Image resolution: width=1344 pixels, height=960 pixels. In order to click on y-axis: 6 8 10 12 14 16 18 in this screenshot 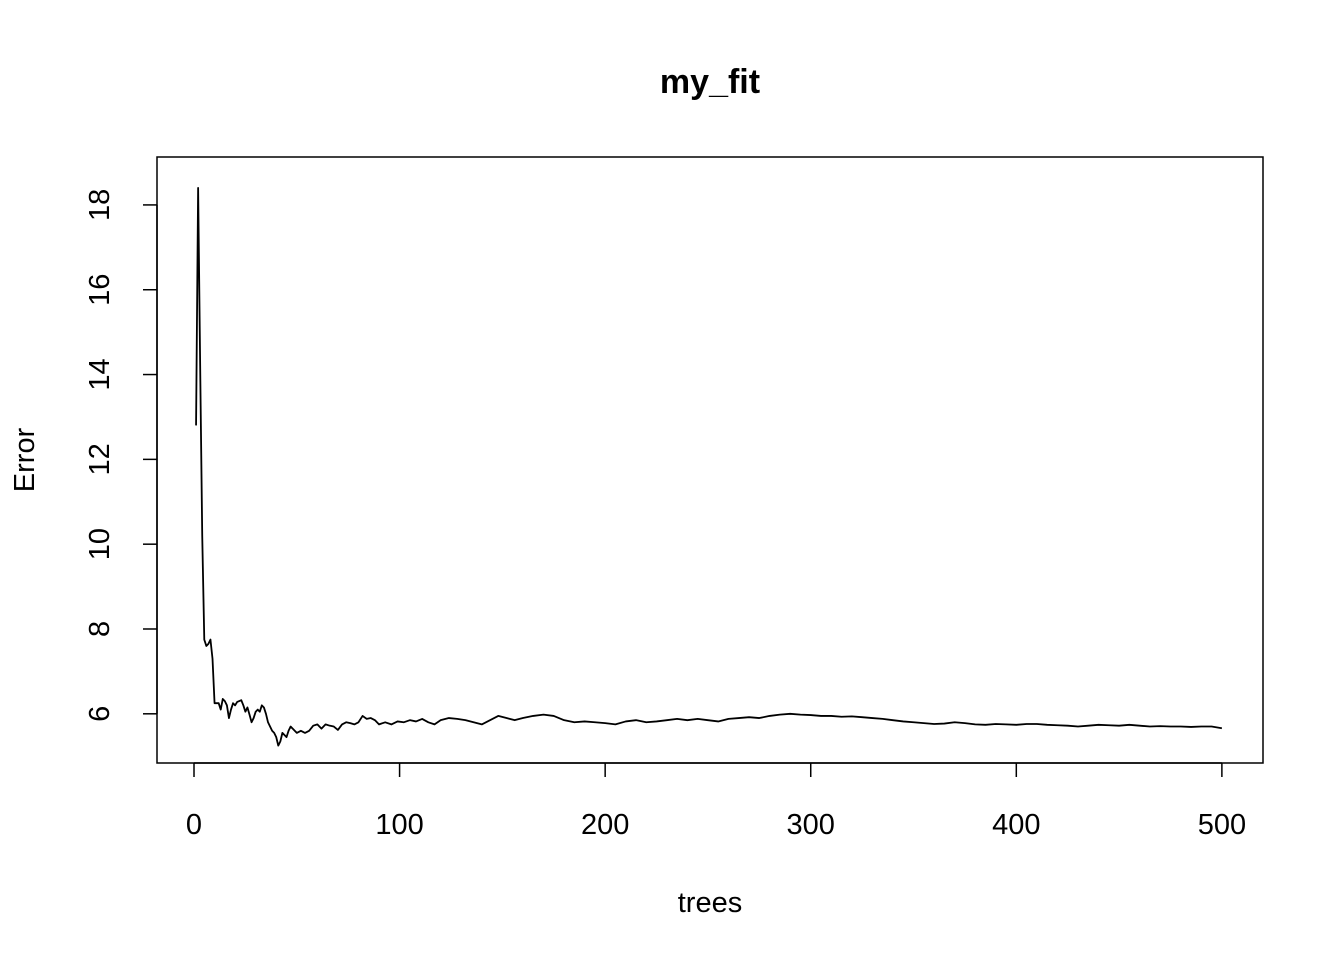, I will do `click(121, 455)`.